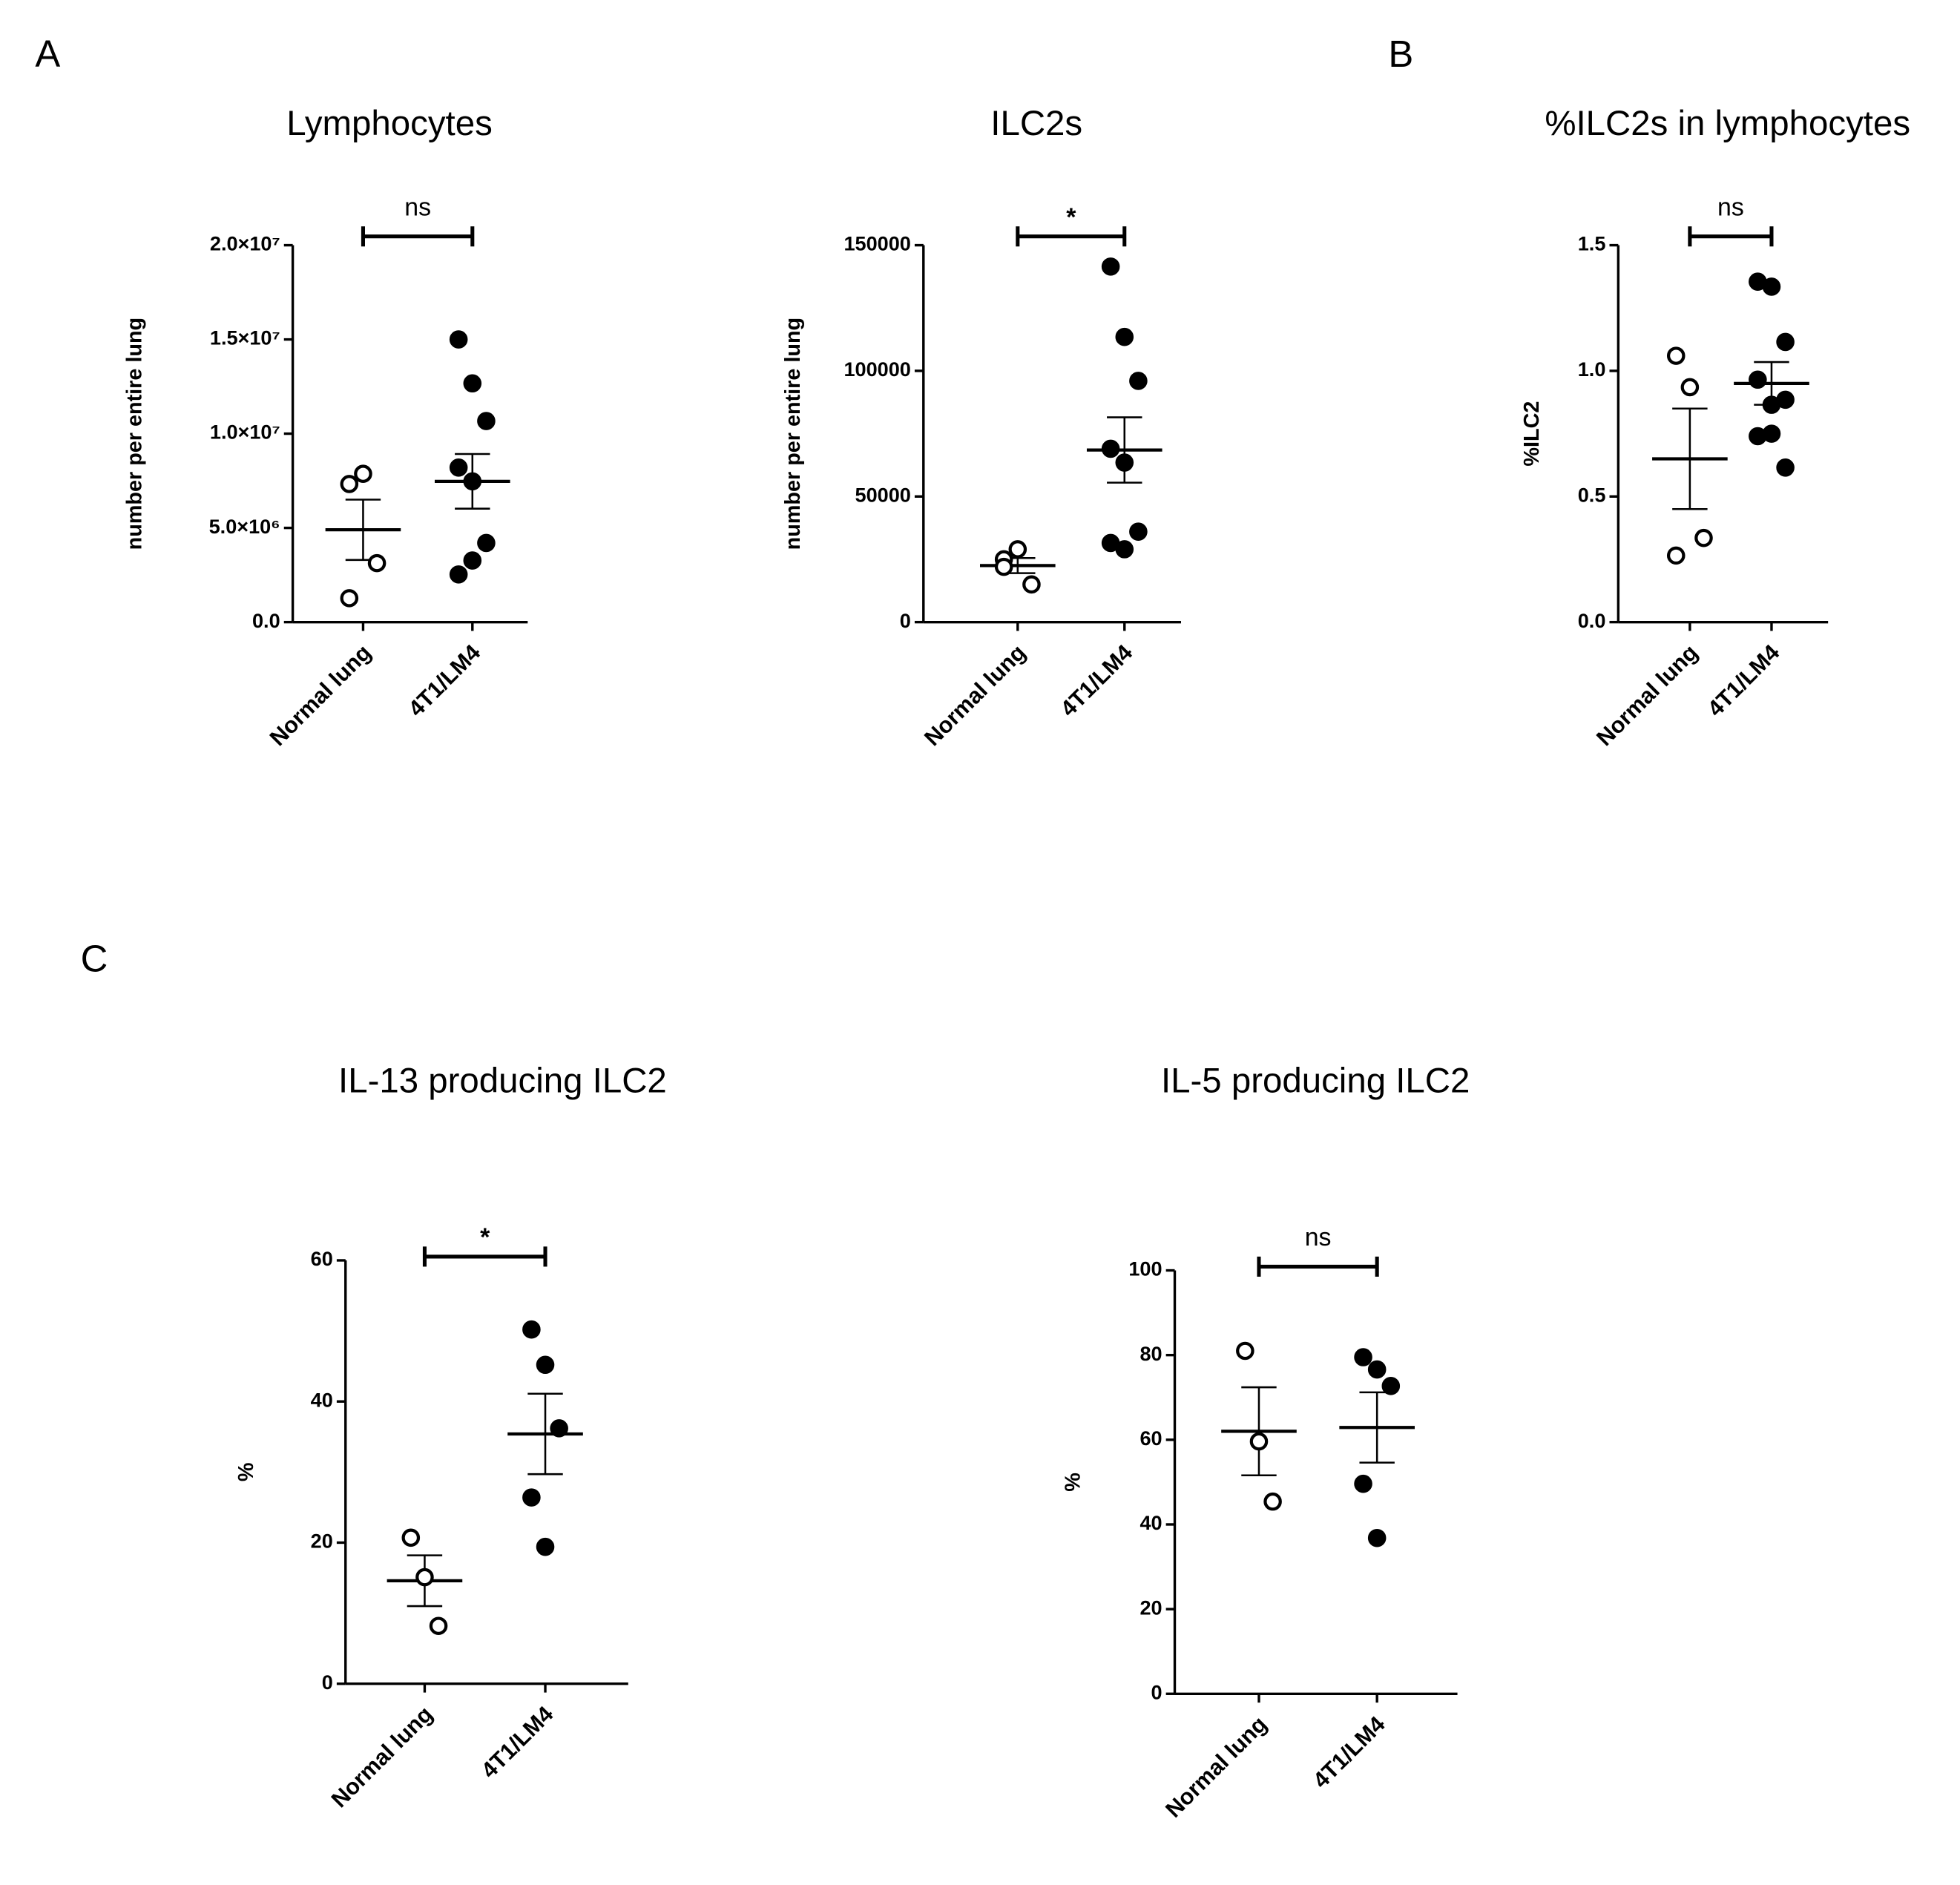 The height and width of the screenshot is (1885, 1960). I want to click on y-tick-label: 150000, so click(877, 243).